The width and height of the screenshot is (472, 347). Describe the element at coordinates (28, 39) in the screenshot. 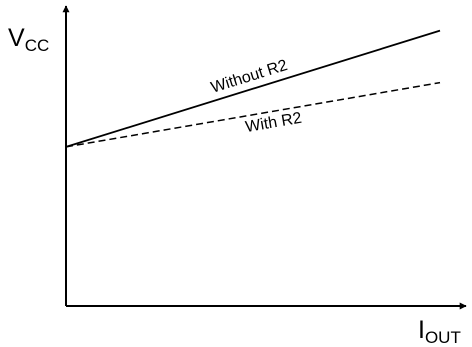

I see `y-axis-title: VCC` at that location.